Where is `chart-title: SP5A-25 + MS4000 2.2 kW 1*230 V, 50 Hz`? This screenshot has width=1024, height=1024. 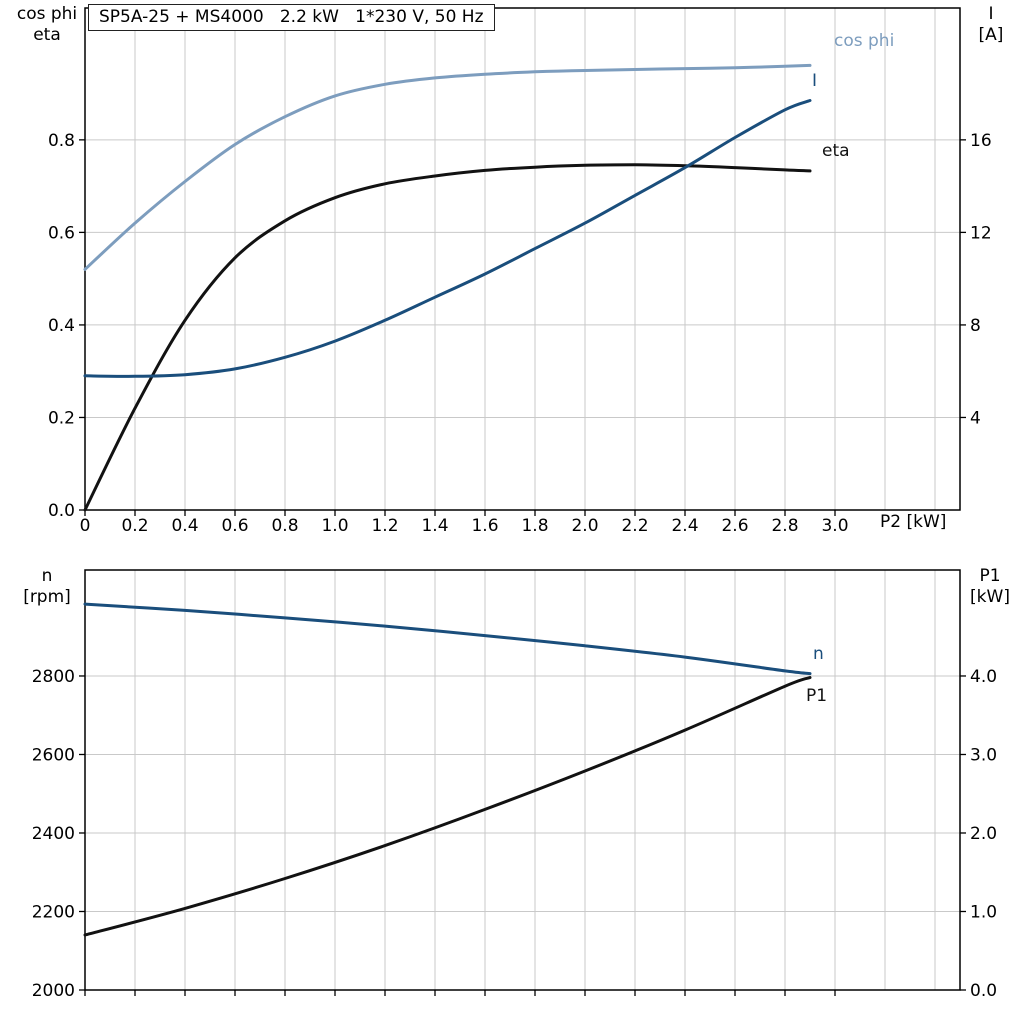 chart-title: SP5A-25 + MS4000 2.2 kW 1*230 V, 50 Hz is located at coordinates (291, 17).